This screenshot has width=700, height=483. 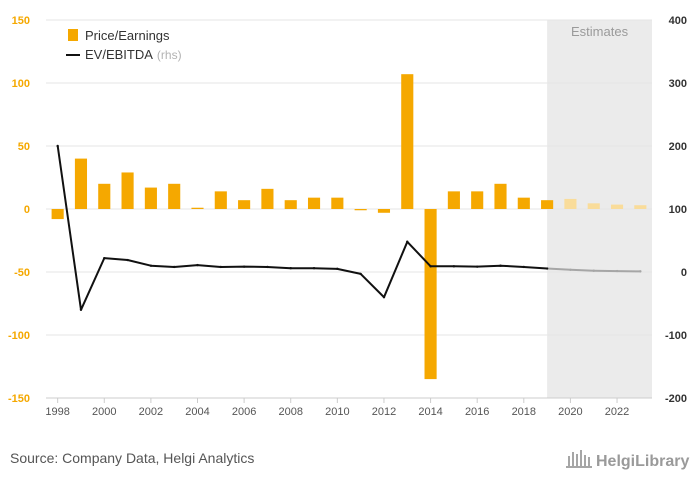 What do you see at coordinates (197, 208) in the screenshot?
I see `bar-pe-2004` at bounding box center [197, 208].